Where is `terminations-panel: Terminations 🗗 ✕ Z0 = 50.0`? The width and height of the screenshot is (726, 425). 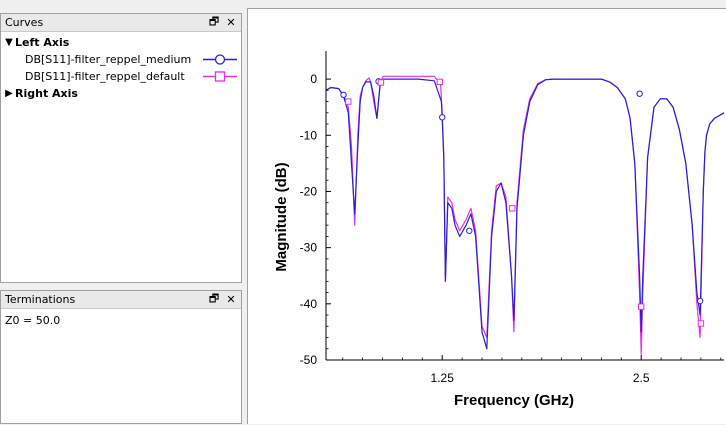 terminations-panel: Terminations 🗗 ✕ Z0 = 50.0 is located at coordinates (121, 357).